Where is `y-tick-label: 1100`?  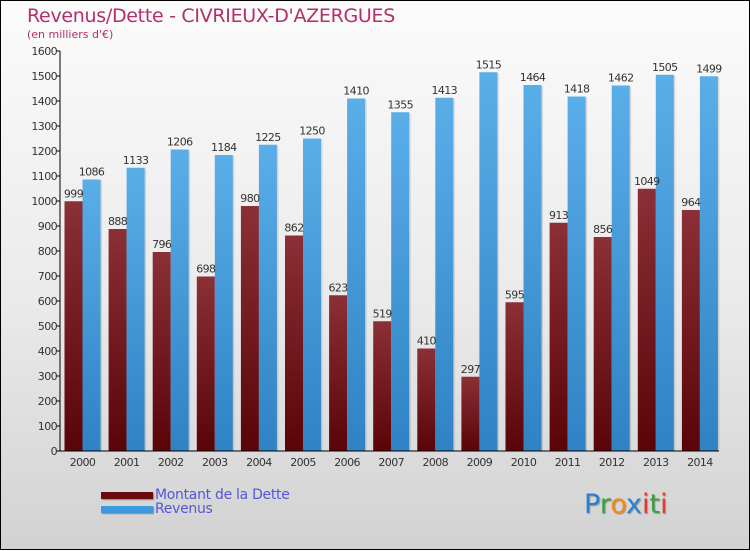
y-tick-label: 1100 is located at coordinates (44, 176).